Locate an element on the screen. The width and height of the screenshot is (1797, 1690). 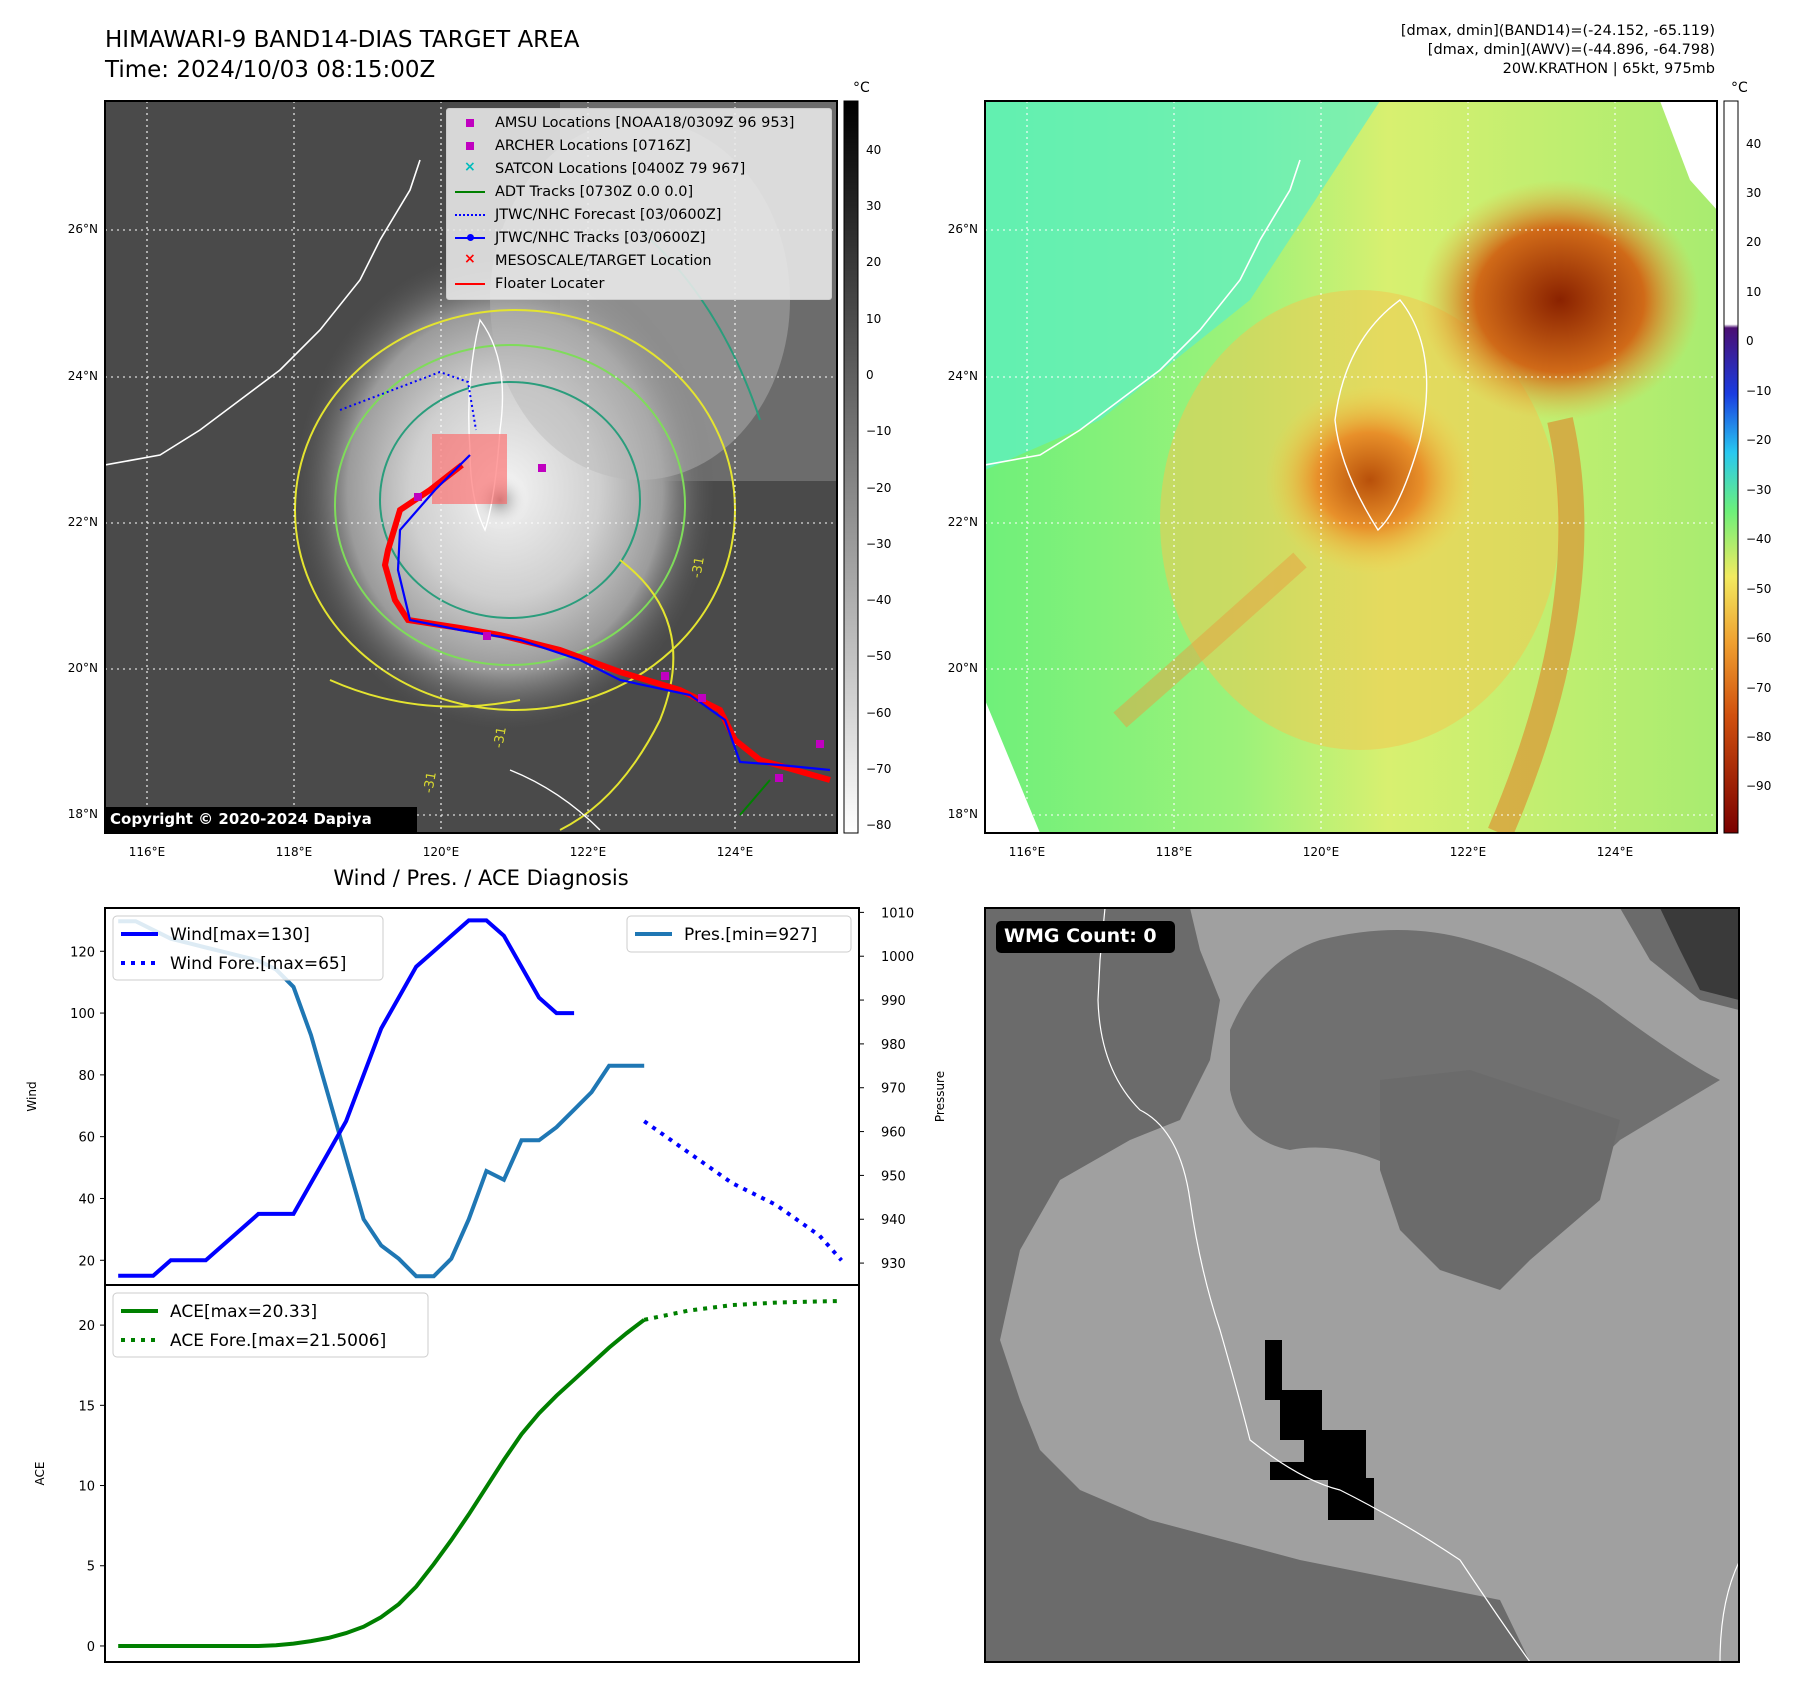
jtwc-forecast-track is located at coordinates (408, 400).